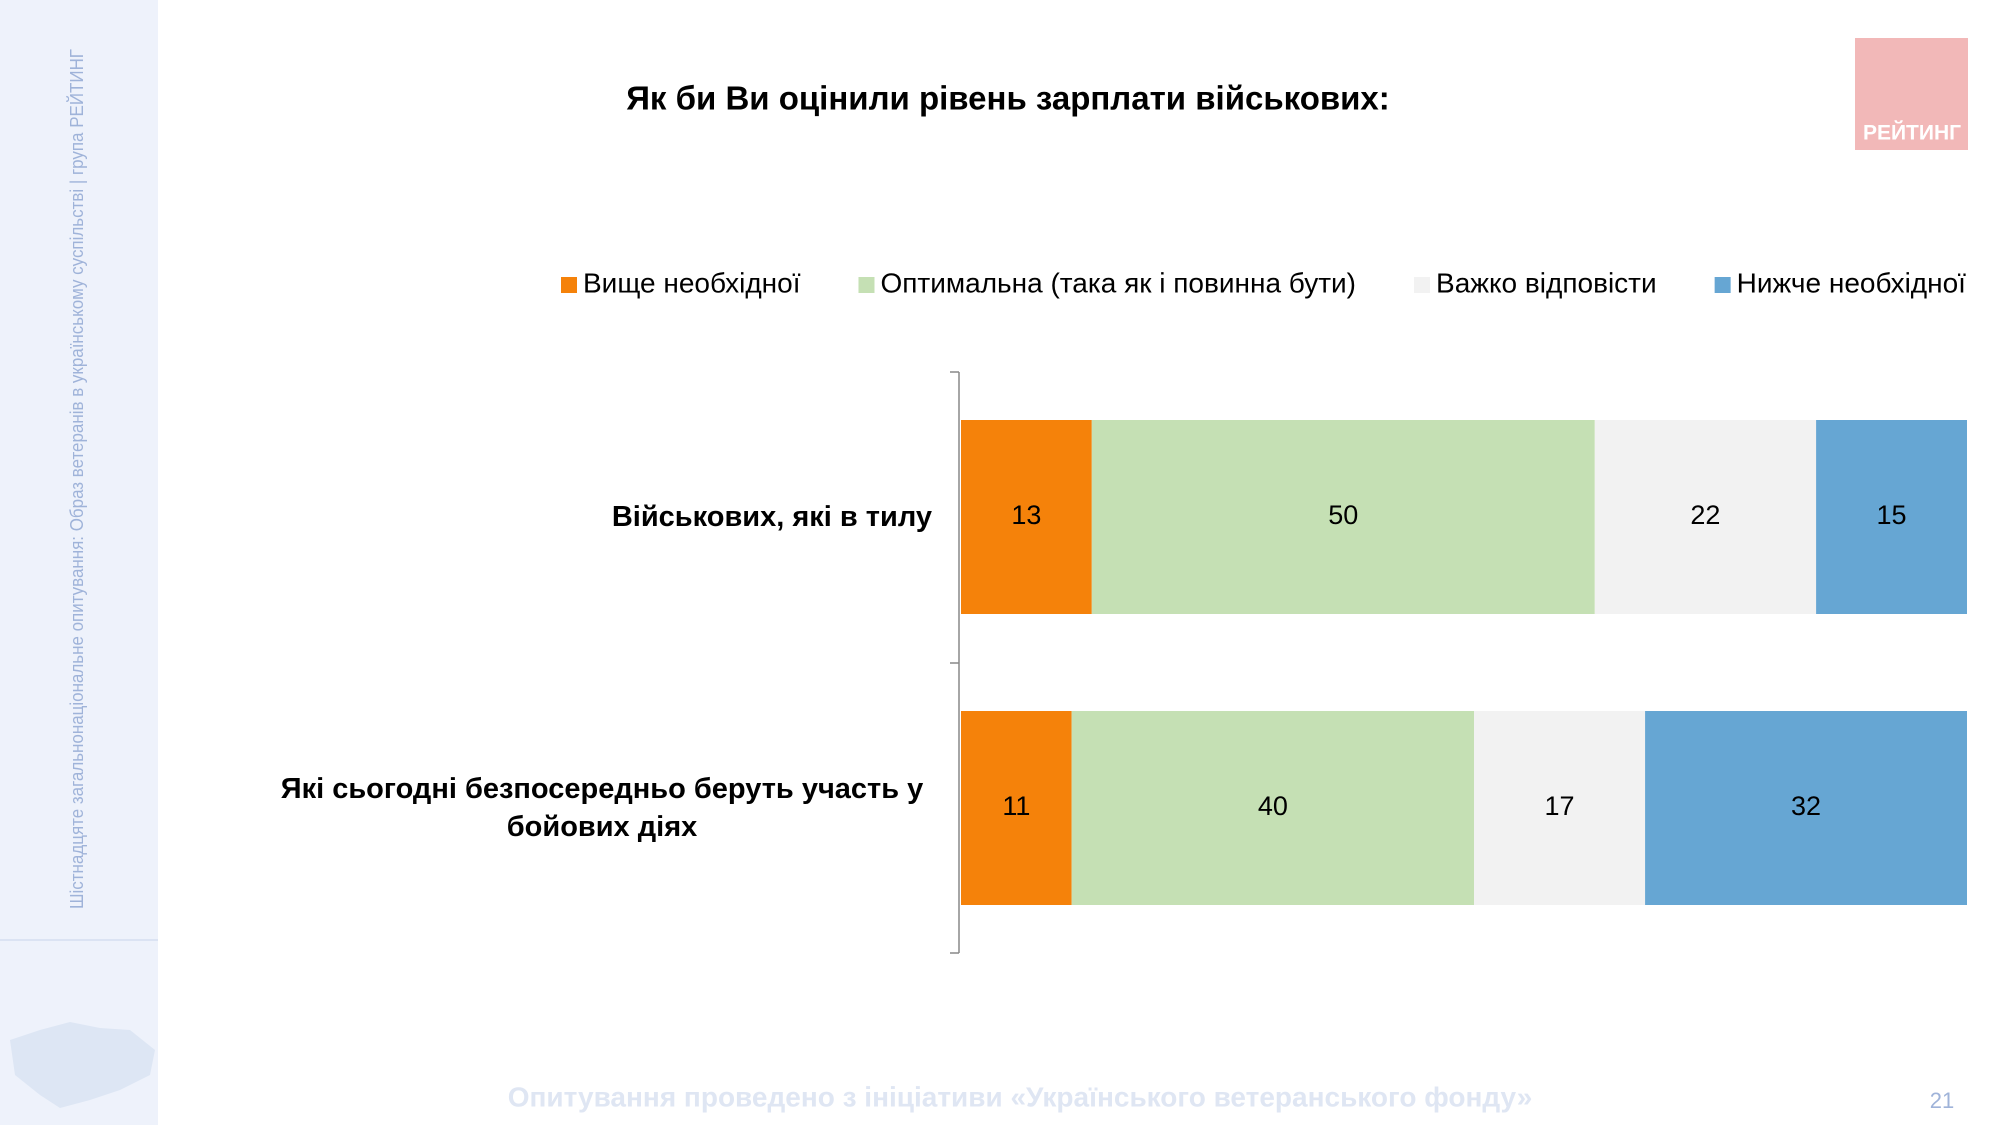 The width and height of the screenshot is (2000, 1125). I want to click on value-label: 11, so click(1016, 806).